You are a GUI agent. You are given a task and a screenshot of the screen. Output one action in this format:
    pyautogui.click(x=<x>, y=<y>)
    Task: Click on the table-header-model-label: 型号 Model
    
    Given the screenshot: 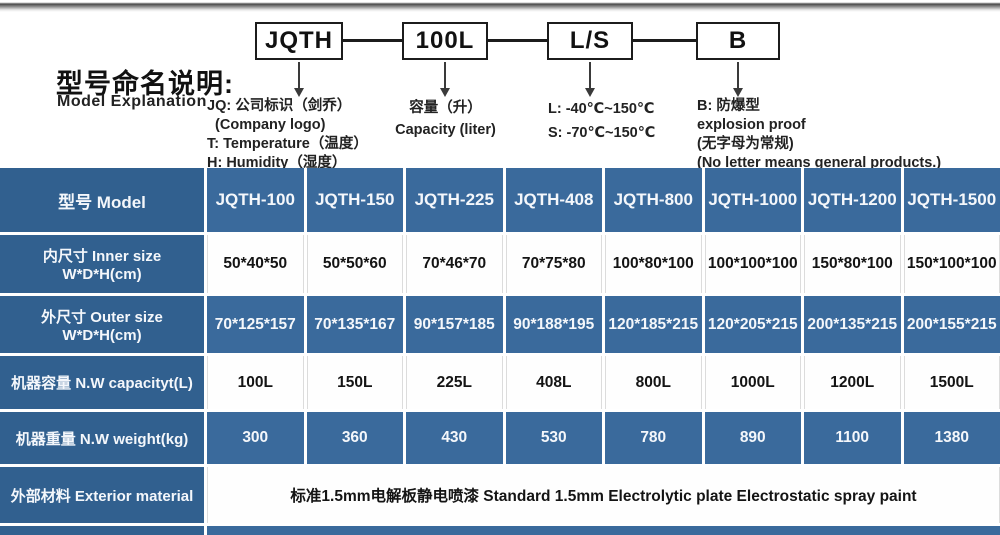 What is the action you would take?
    pyautogui.click(x=102, y=200)
    